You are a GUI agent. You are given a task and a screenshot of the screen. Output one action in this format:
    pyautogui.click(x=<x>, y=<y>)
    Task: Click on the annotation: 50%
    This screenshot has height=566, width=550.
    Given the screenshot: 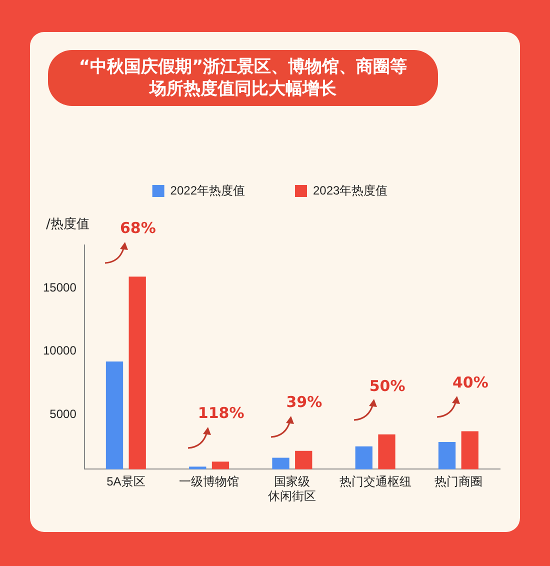 What is the action you would take?
    pyautogui.click(x=387, y=385)
    